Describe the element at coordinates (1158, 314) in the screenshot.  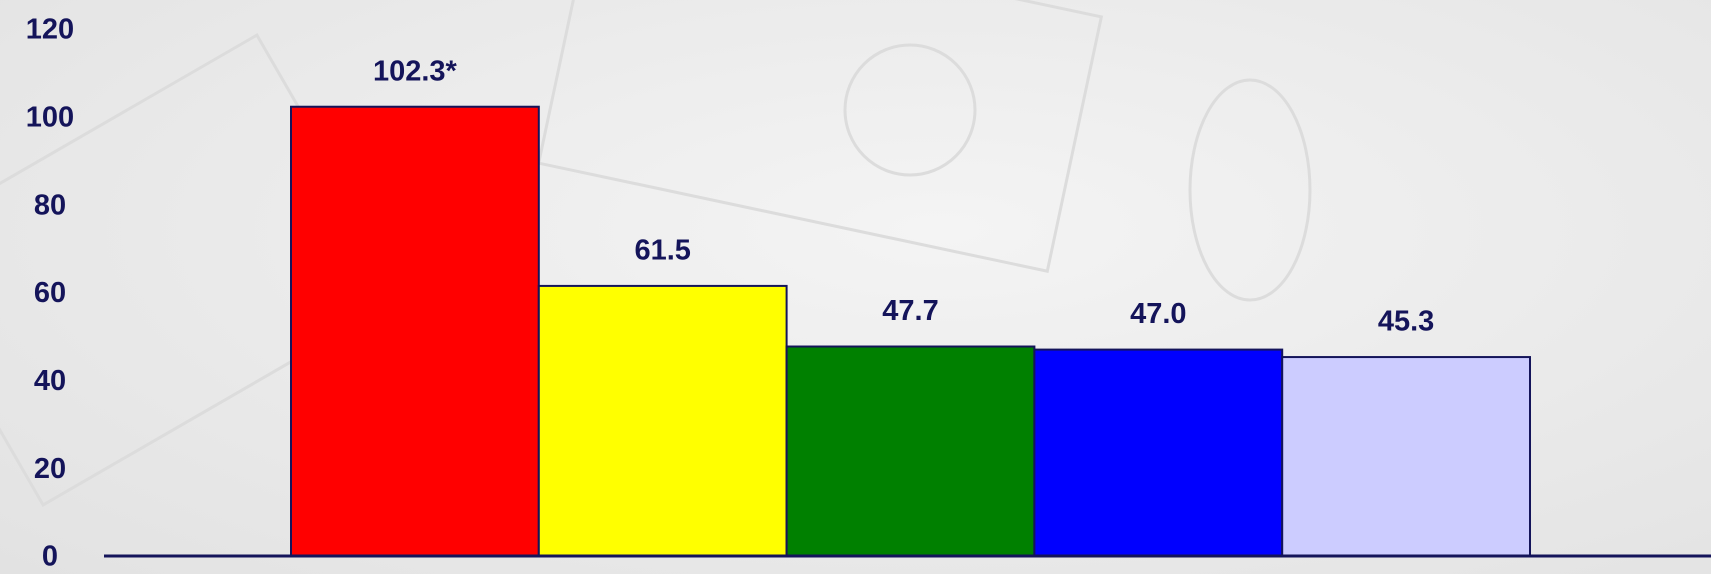
I see `value-label: 47.0` at that location.